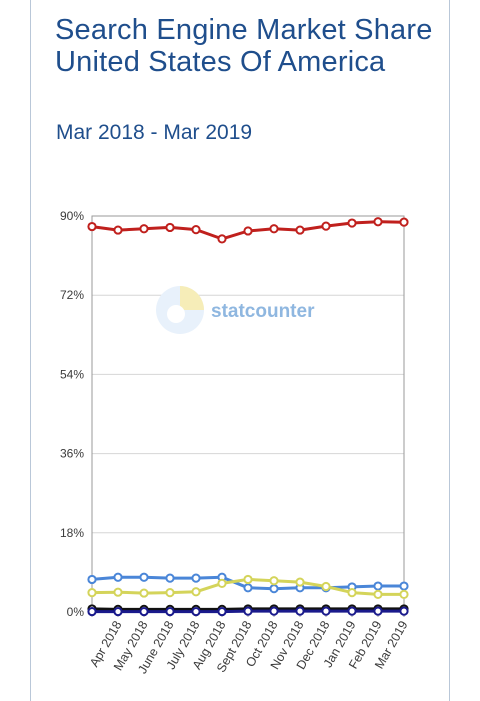 Image resolution: width=480 pixels, height=701 pixels. Describe the element at coordinates (76, 612) in the screenshot. I see `y-tick-label: 0%` at that location.